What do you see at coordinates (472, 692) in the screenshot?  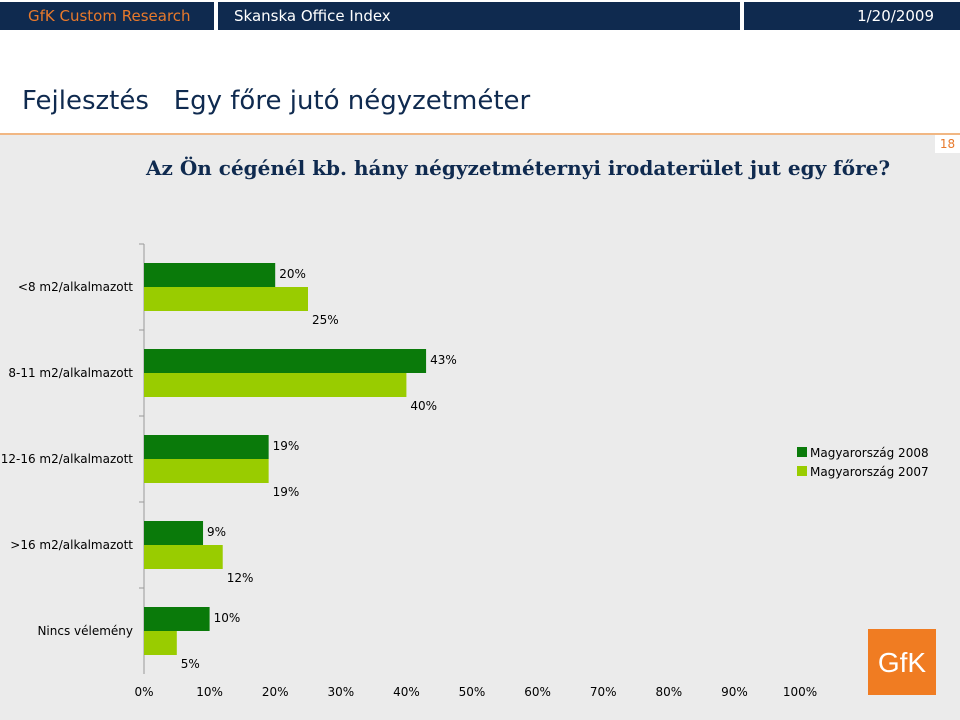 I see `x-tick-label: 50%` at bounding box center [472, 692].